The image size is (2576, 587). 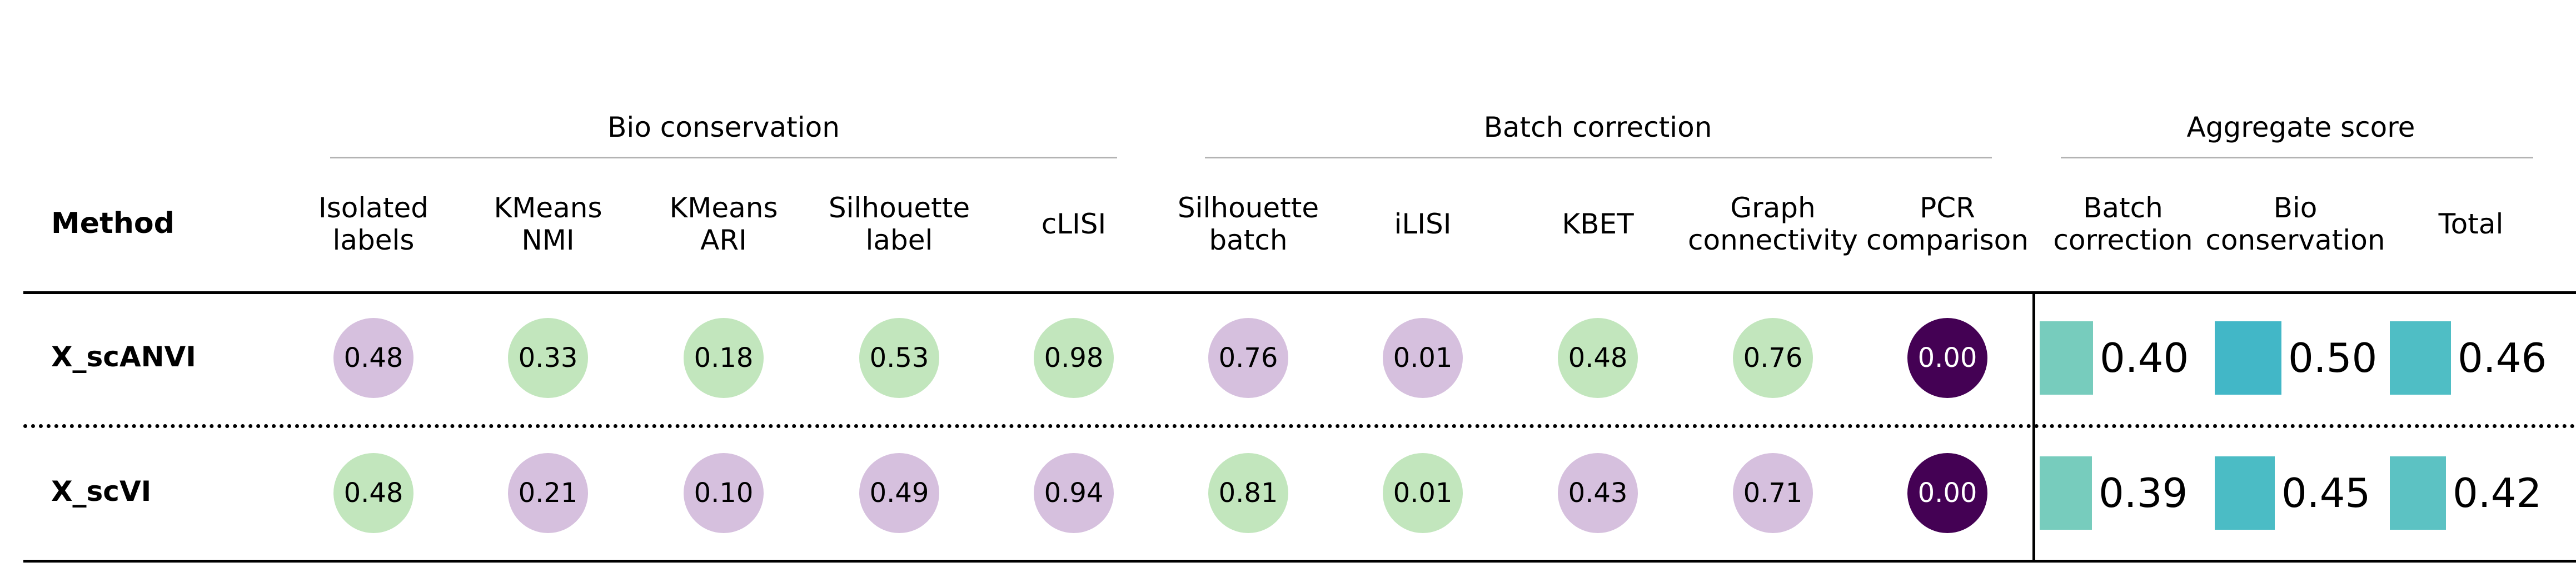 I want to click on score-circle: 0.18, so click(x=724, y=358).